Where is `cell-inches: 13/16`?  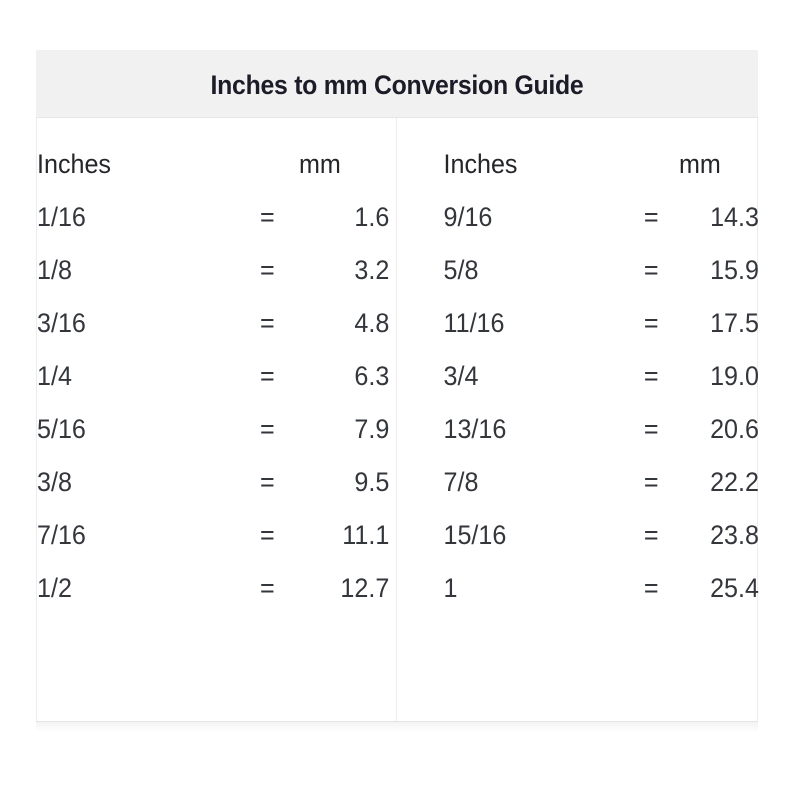 cell-inches: 13/16 is located at coordinates (475, 429).